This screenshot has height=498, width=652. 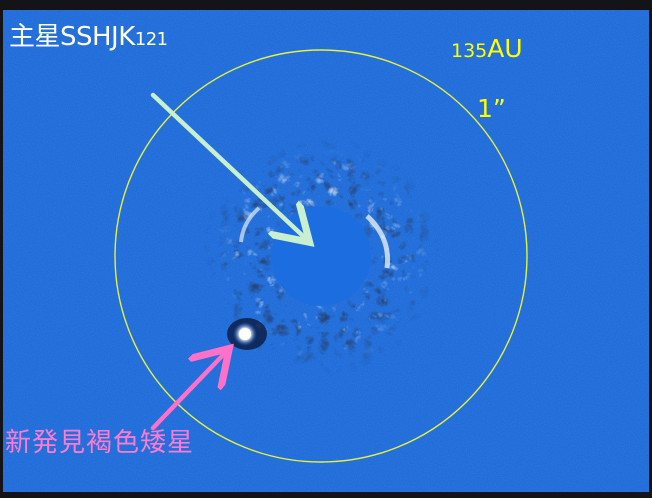 I want to click on angular-scale-label: 1”, so click(x=491, y=108).